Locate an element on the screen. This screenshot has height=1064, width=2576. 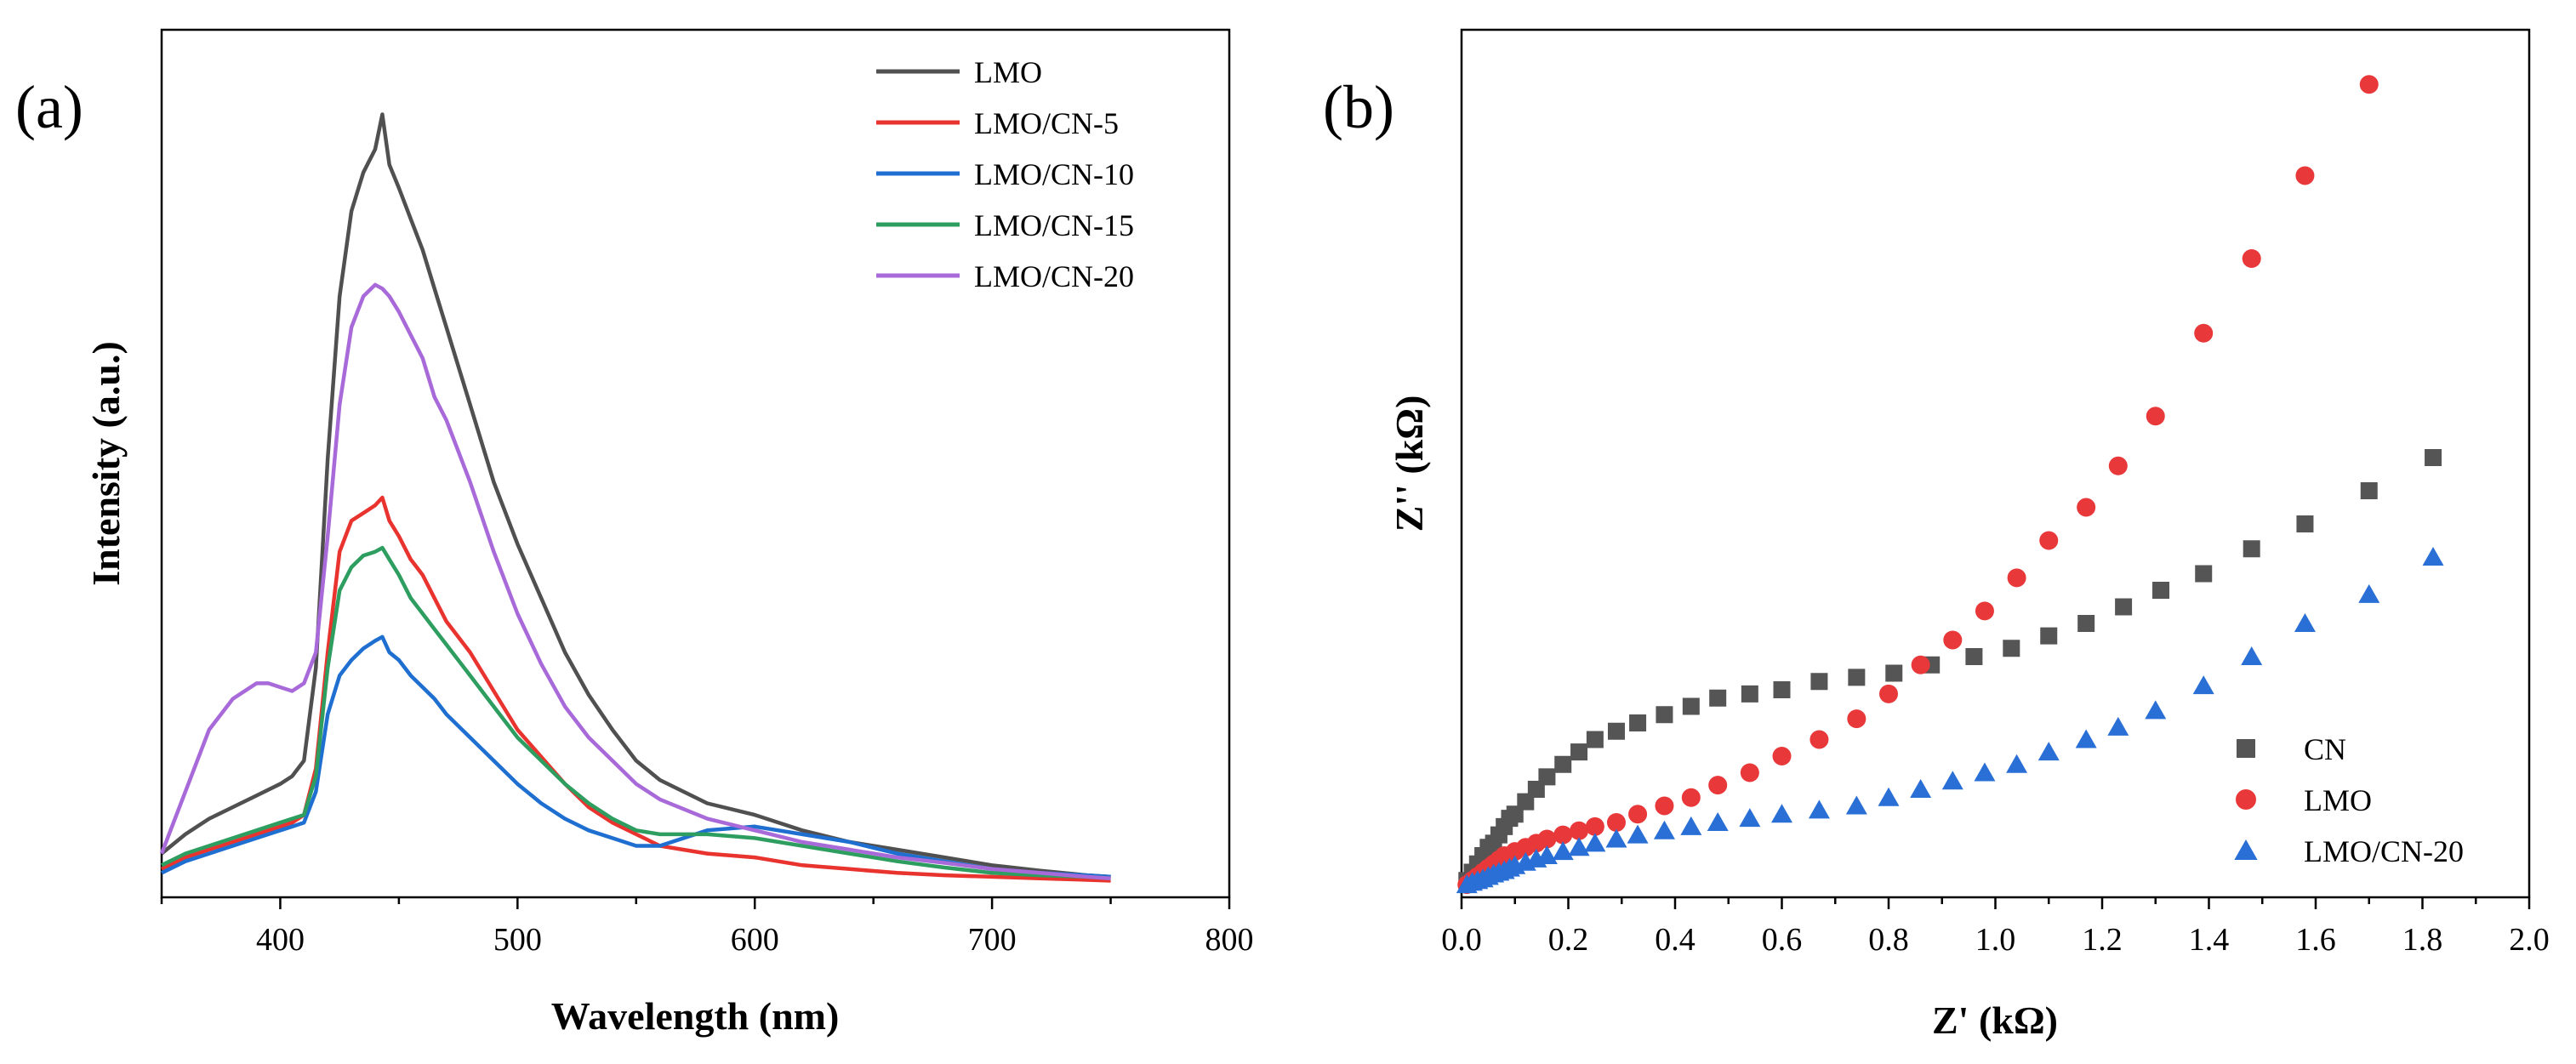
legend-label: LMO/CN-15 is located at coordinates (1054, 225).